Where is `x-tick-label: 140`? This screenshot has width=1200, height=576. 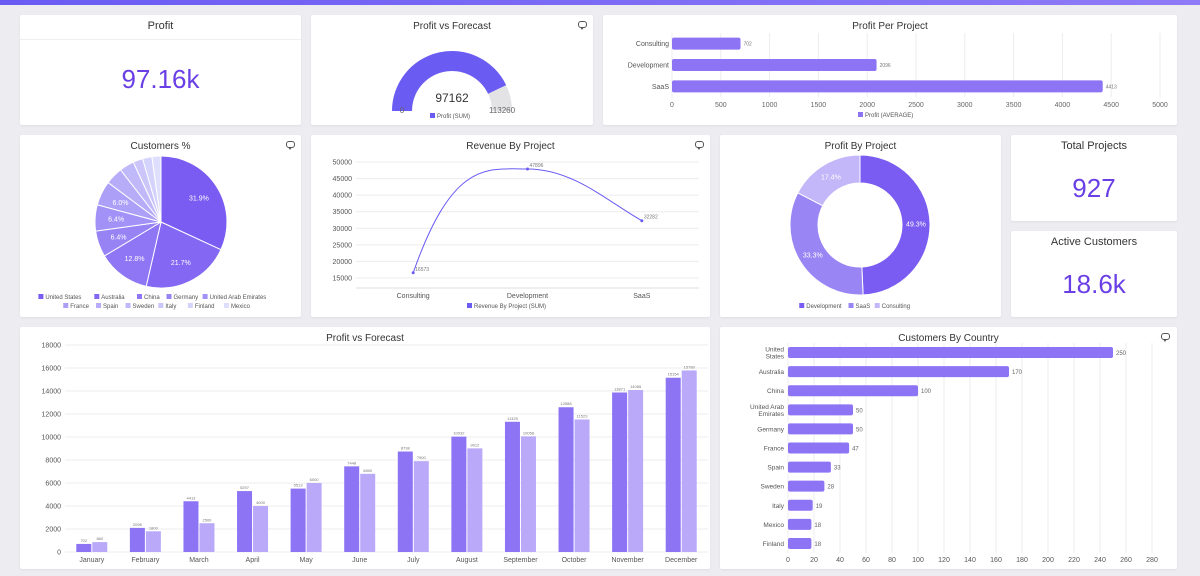
x-tick-label: 140 is located at coordinates (970, 560).